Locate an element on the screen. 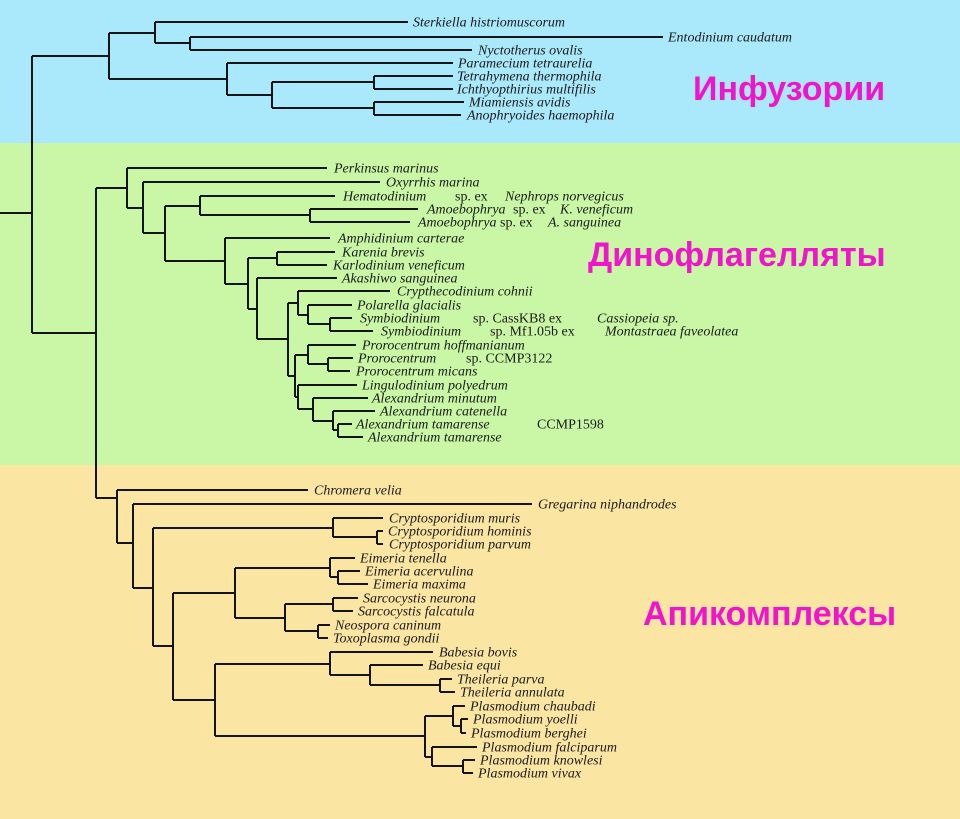 The height and width of the screenshot is (819, 960). species-label: Eimeria tenella is located at coordinates (403, 559).